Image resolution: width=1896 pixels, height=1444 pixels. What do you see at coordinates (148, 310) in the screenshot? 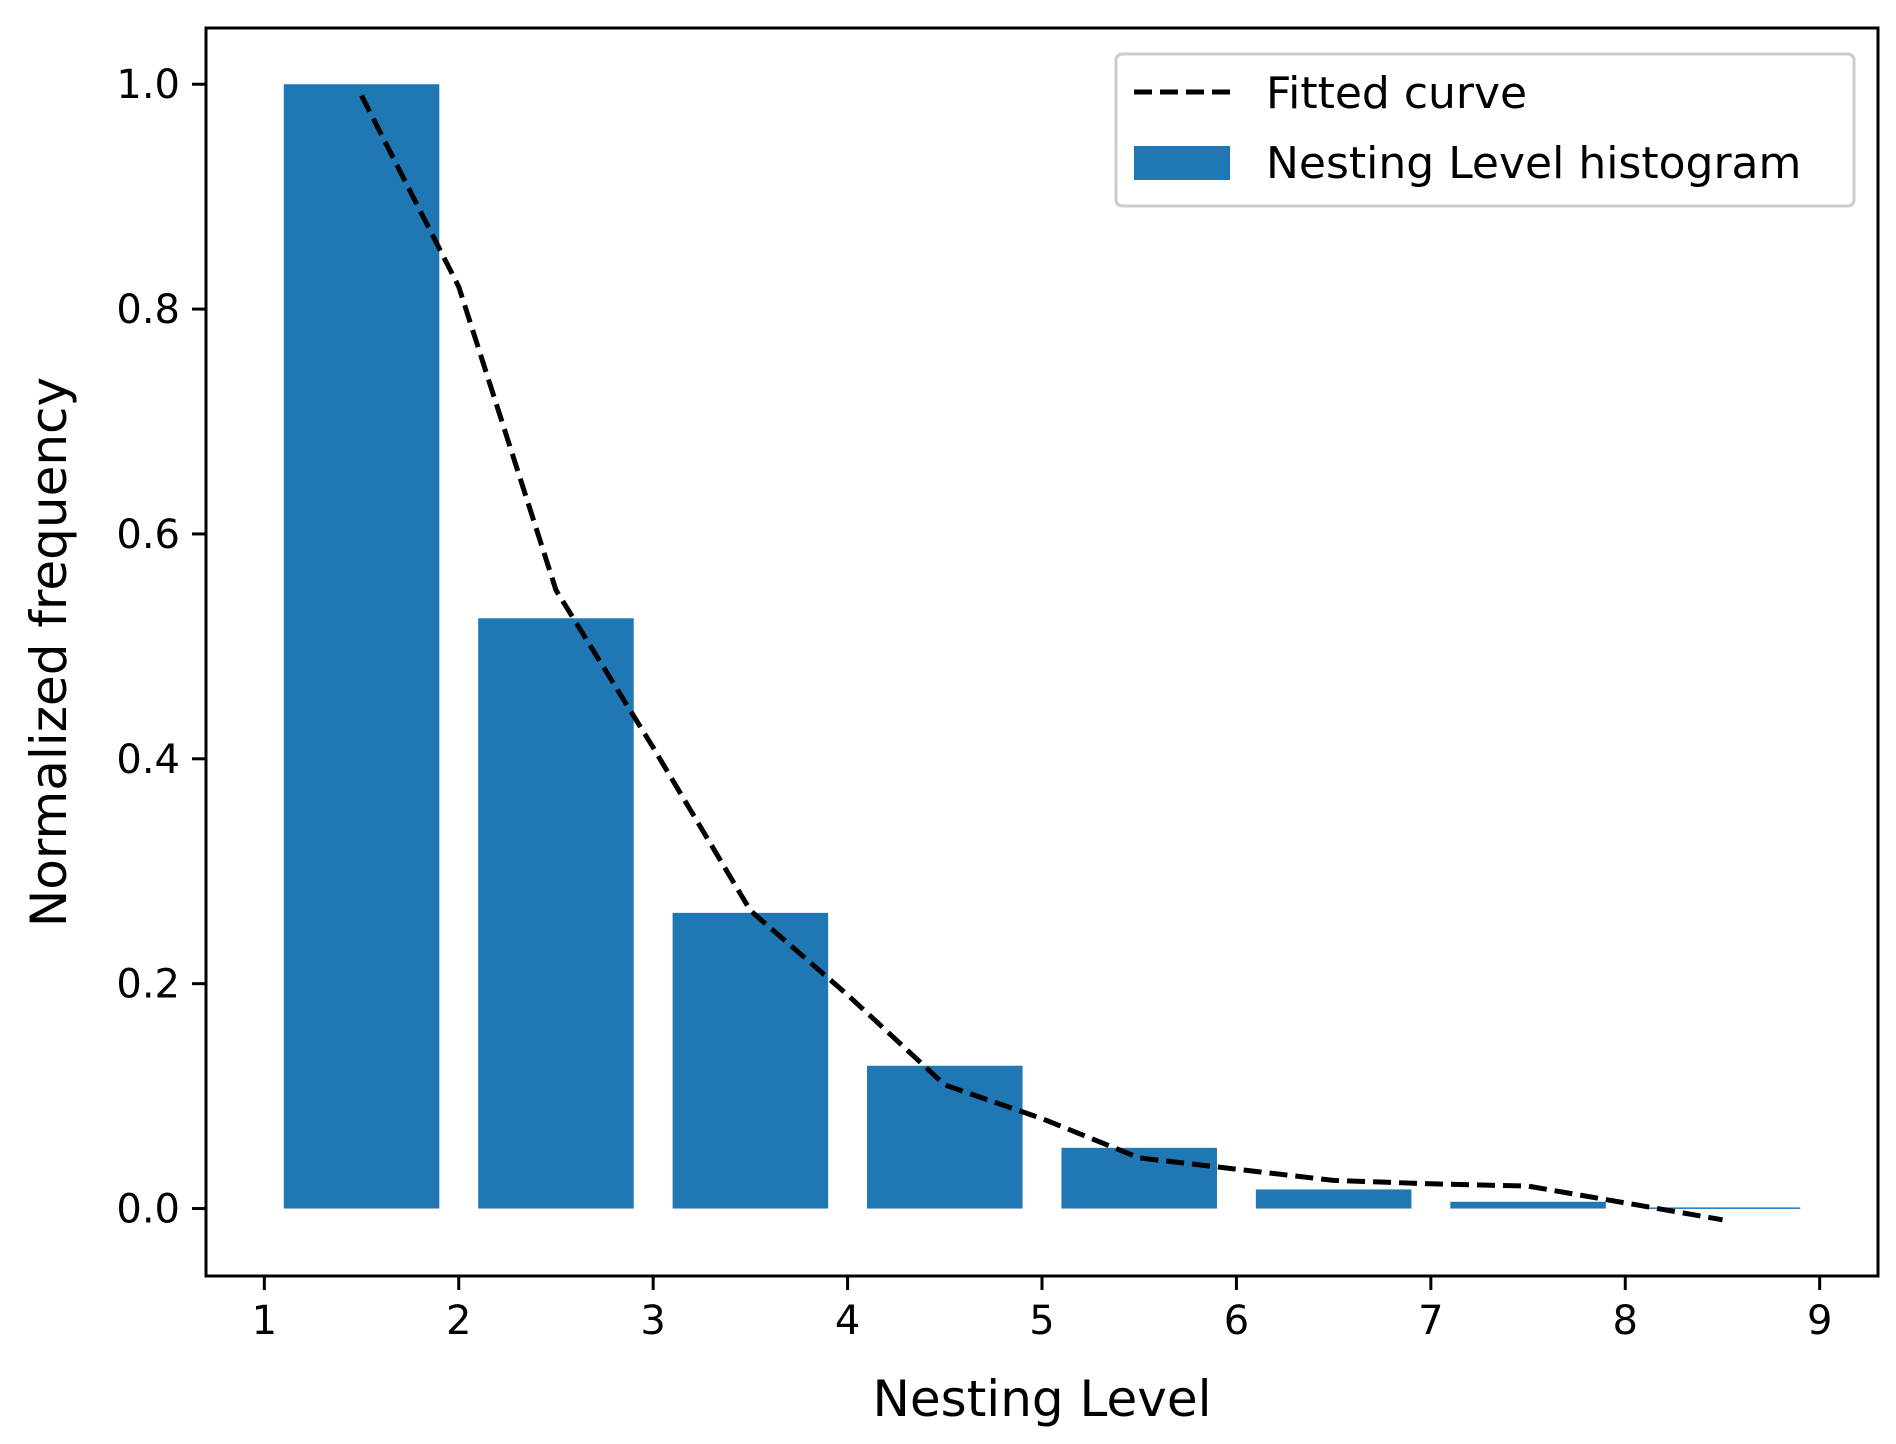
I see `y-tick-label: 0.8` at bounding box center [148, 310].